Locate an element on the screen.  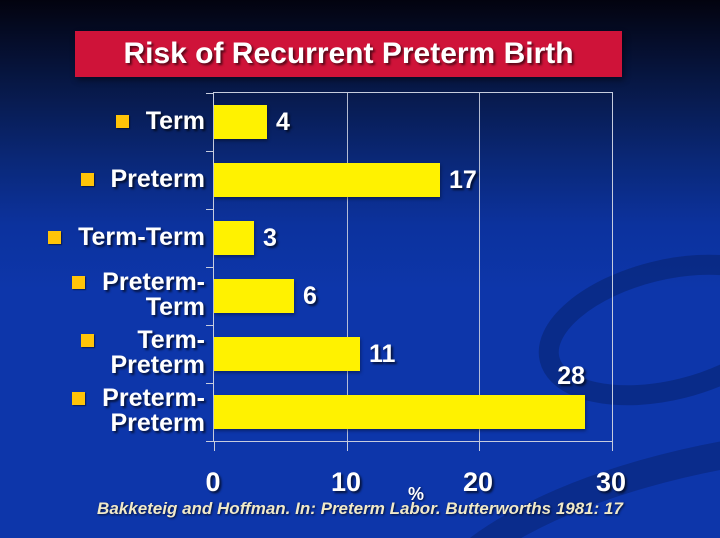
title-banner: Risk of Recurrent Preterm Birth is located at coordinates (348, 54).